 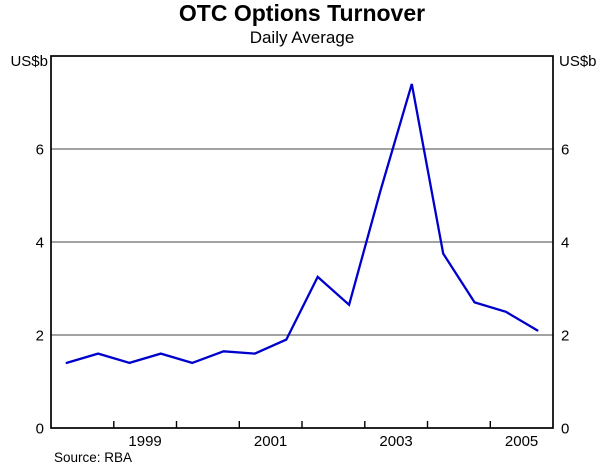 What do you see at coordinates (565, 429) in the screenshot?
I see `y-tick-label-right-0: 0` at bounding box center [565, 429].